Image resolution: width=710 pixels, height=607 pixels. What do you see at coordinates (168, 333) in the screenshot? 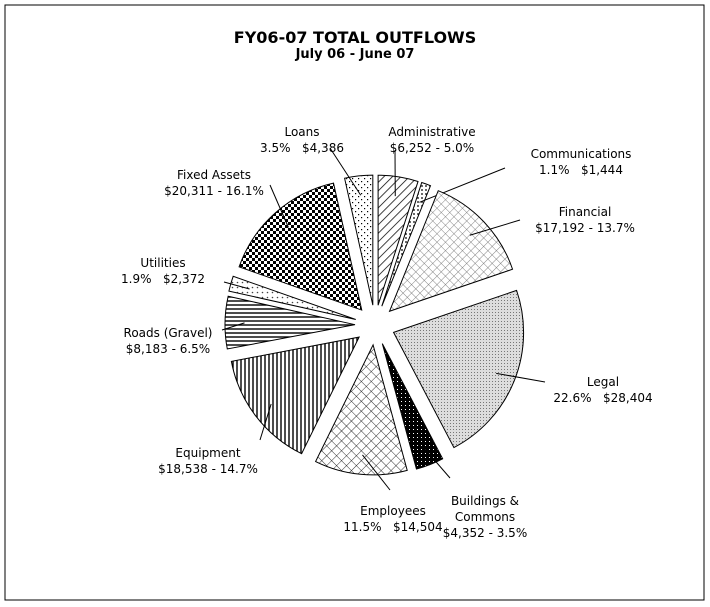
I see `category-label: Roads (Gravel)` at bounding box center [168, 333].